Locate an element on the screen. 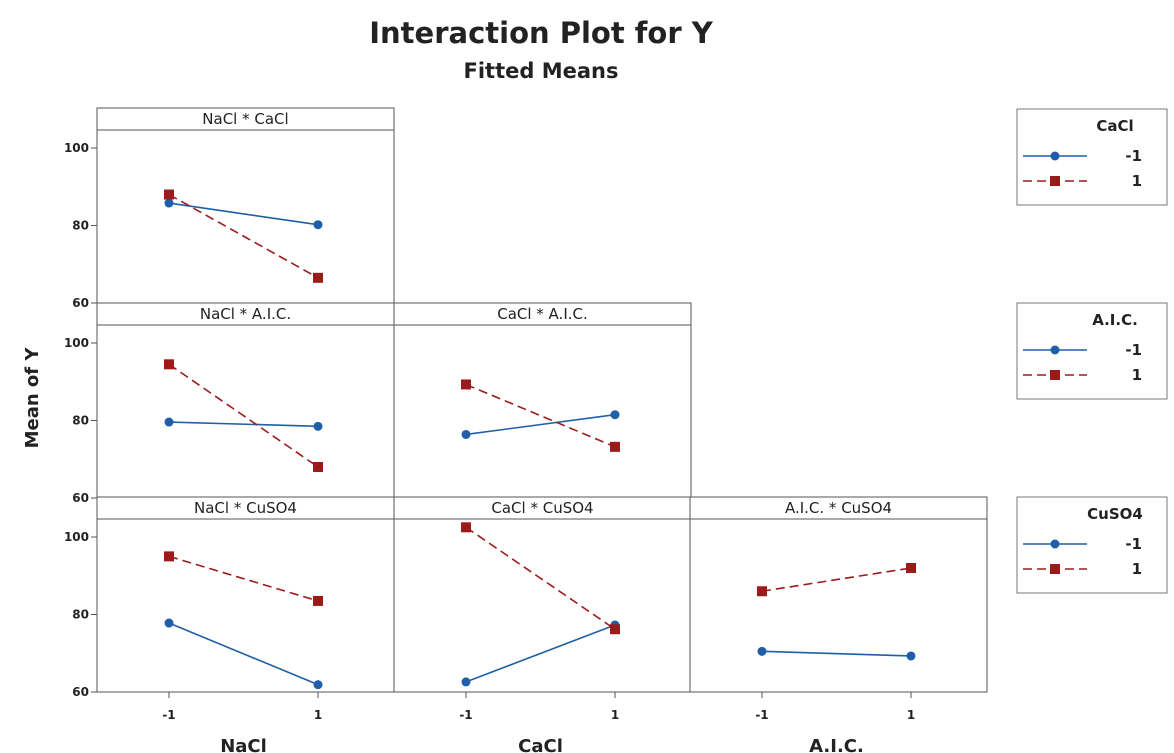 The width and height of the screenshot is (1174, 753). panel-3: NaCl * CuSO4 is located at coordinates (245, 594).